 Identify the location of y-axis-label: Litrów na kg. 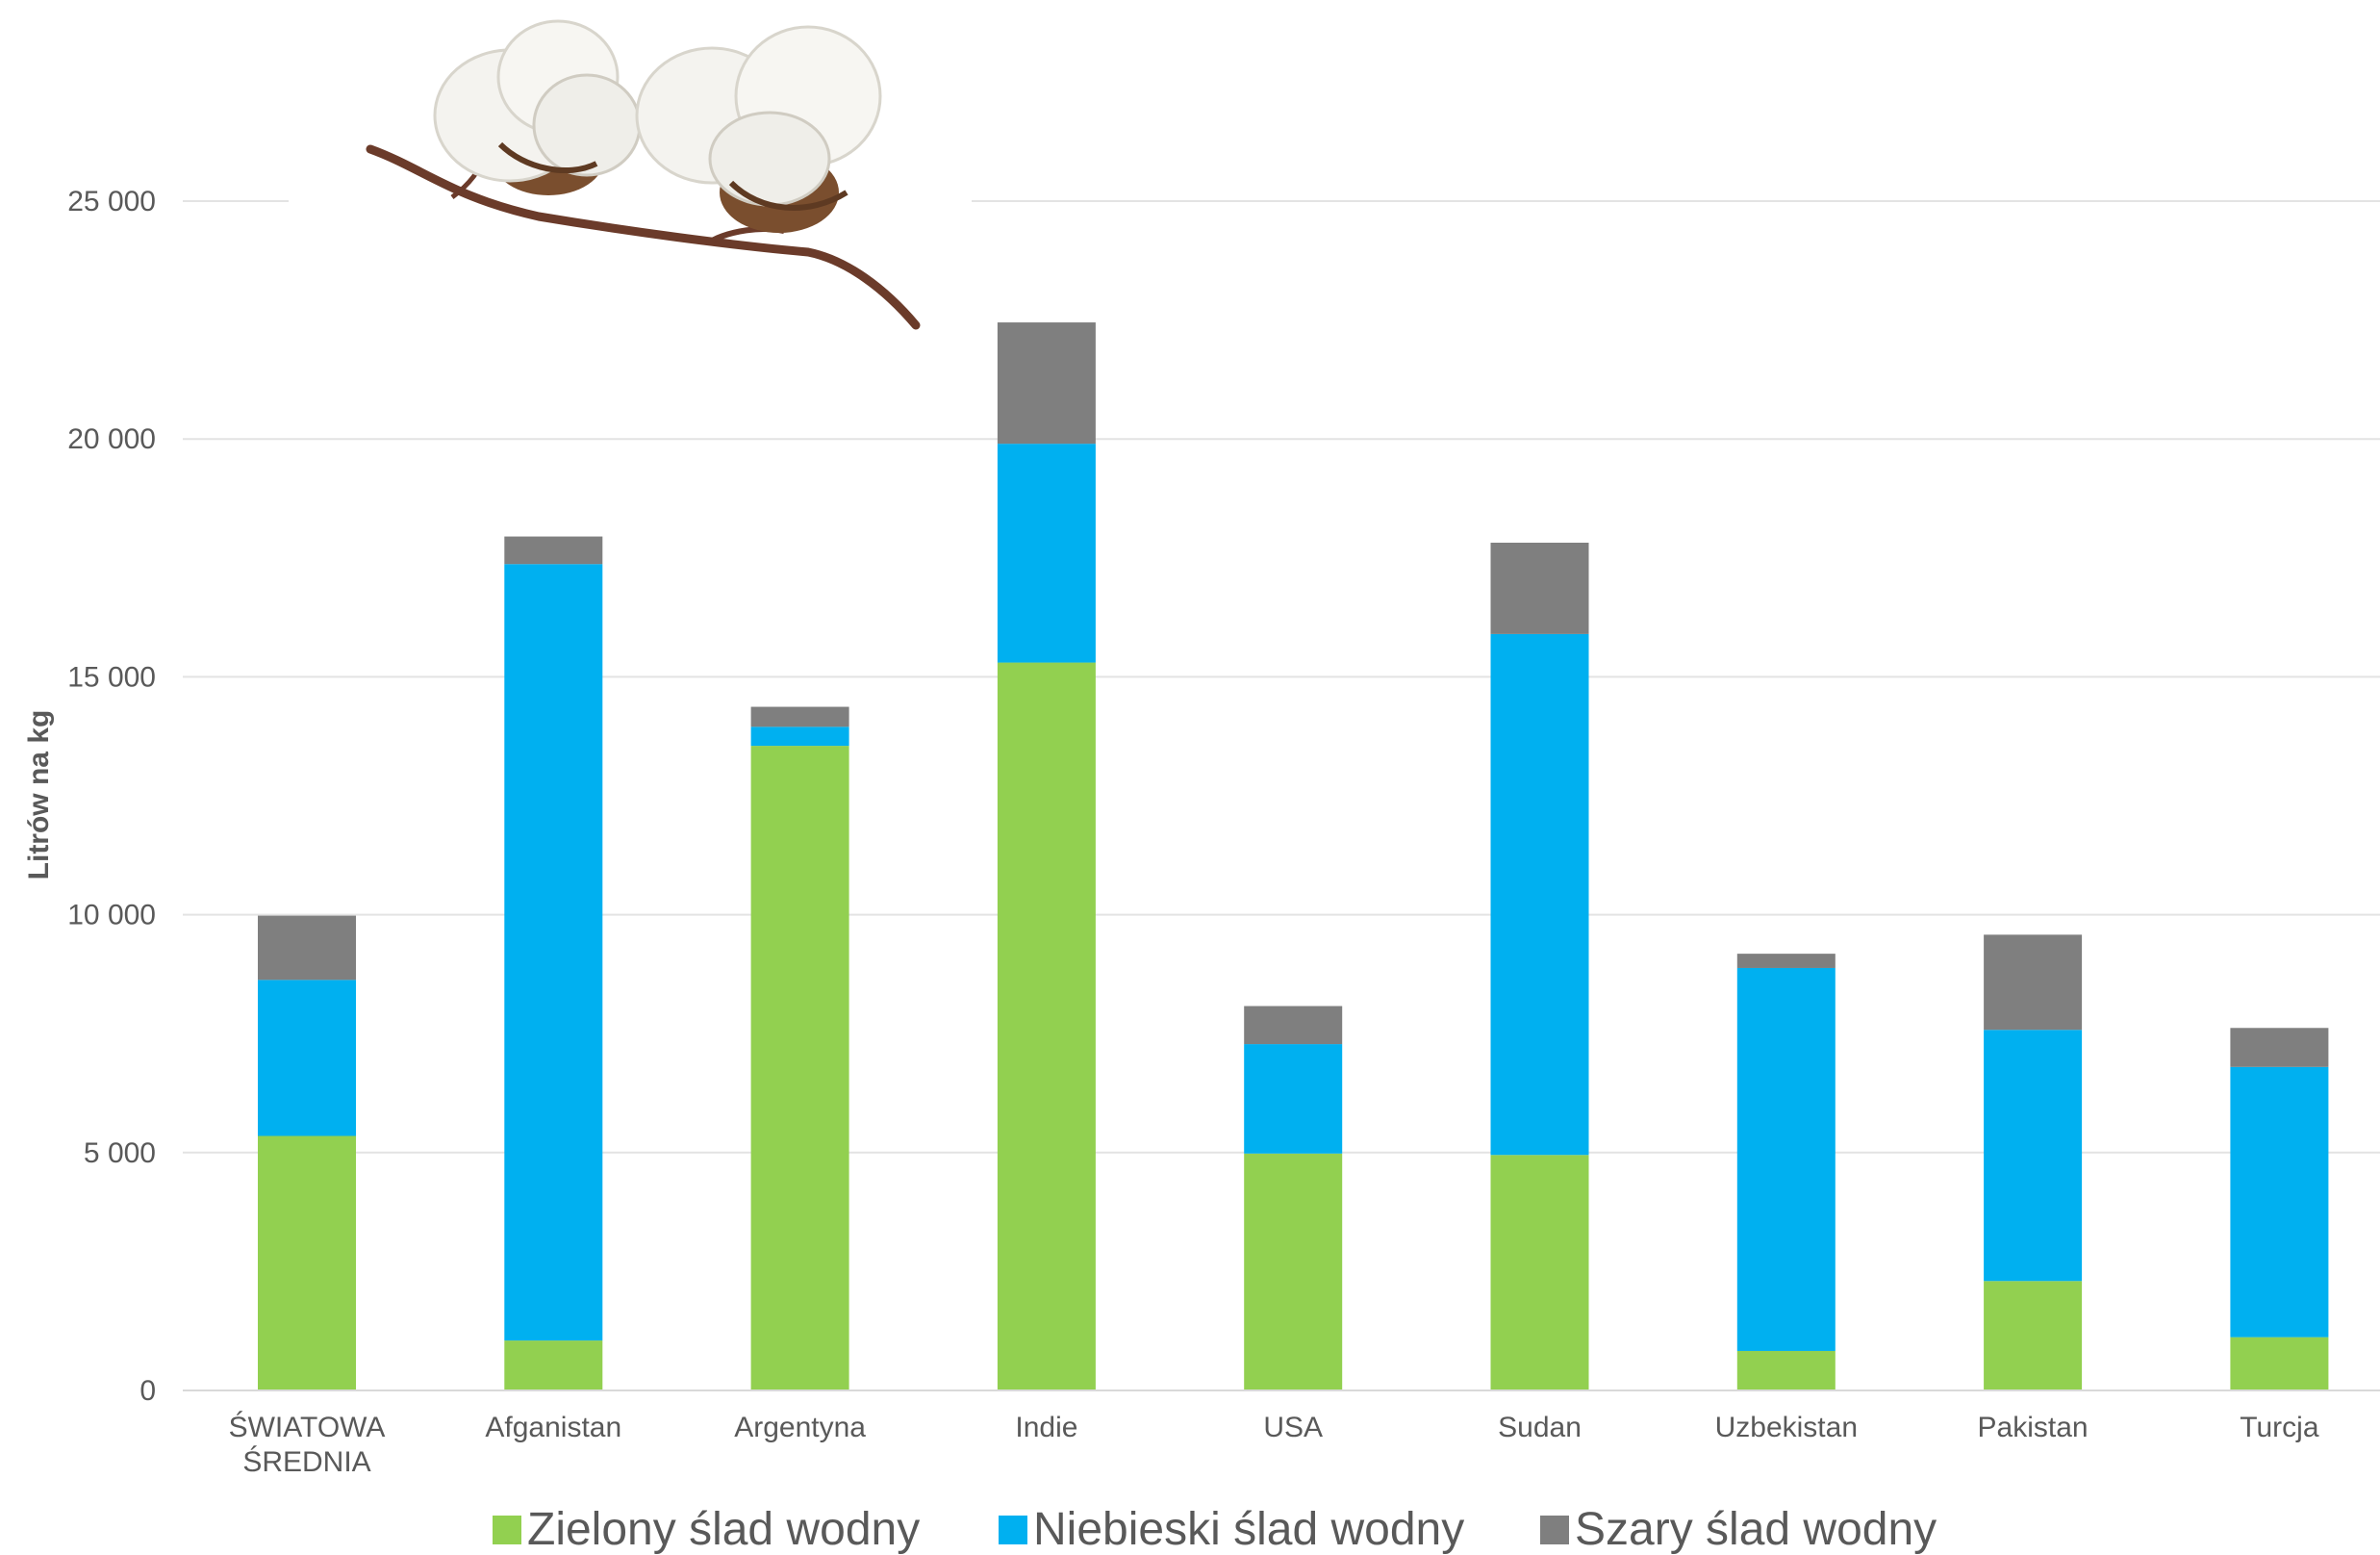
(39, 795).